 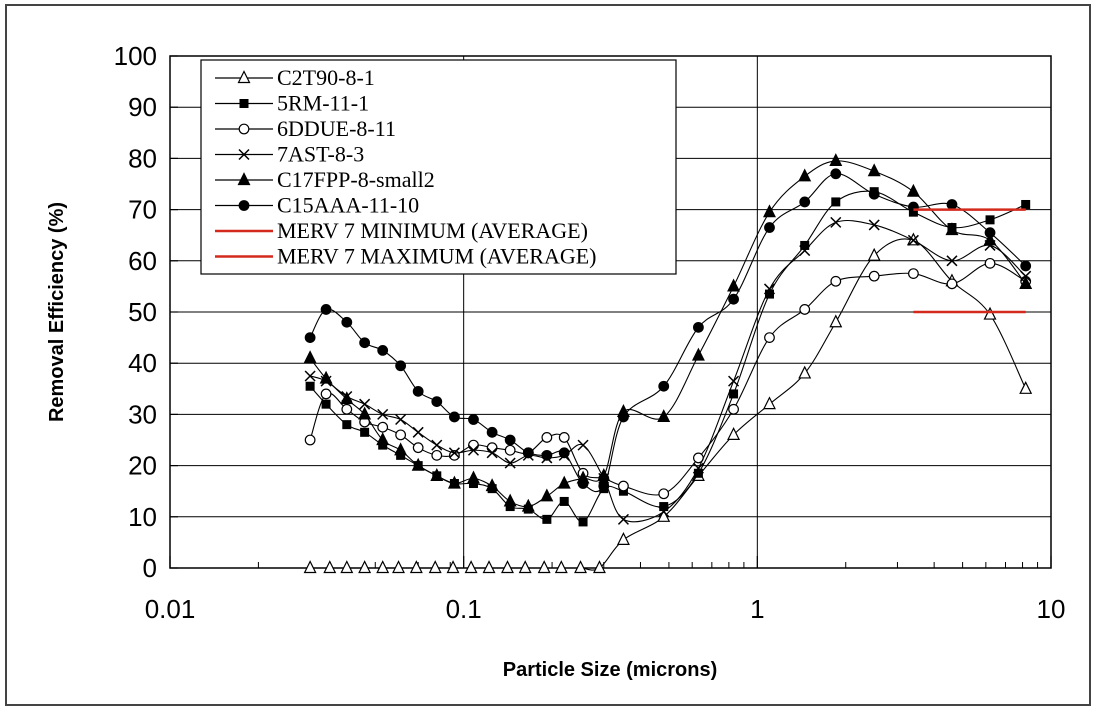 What do you see at coordinates (610, 670) in the screenshot?
I see `x-axis-title: Particle Size (microns)` at bounding box center [610, 670].